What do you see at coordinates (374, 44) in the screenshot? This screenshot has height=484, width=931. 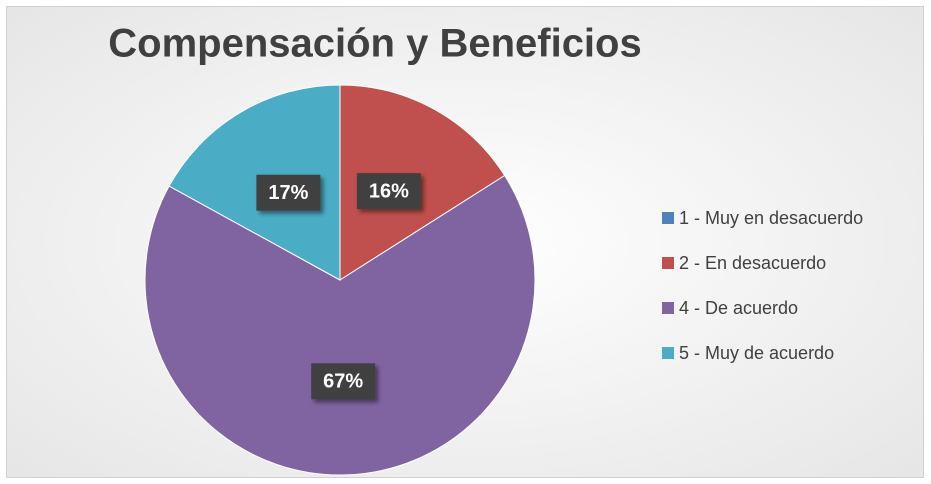 I see `chart-title: Compensación y Beneficios` at bounding box center [374, 44].